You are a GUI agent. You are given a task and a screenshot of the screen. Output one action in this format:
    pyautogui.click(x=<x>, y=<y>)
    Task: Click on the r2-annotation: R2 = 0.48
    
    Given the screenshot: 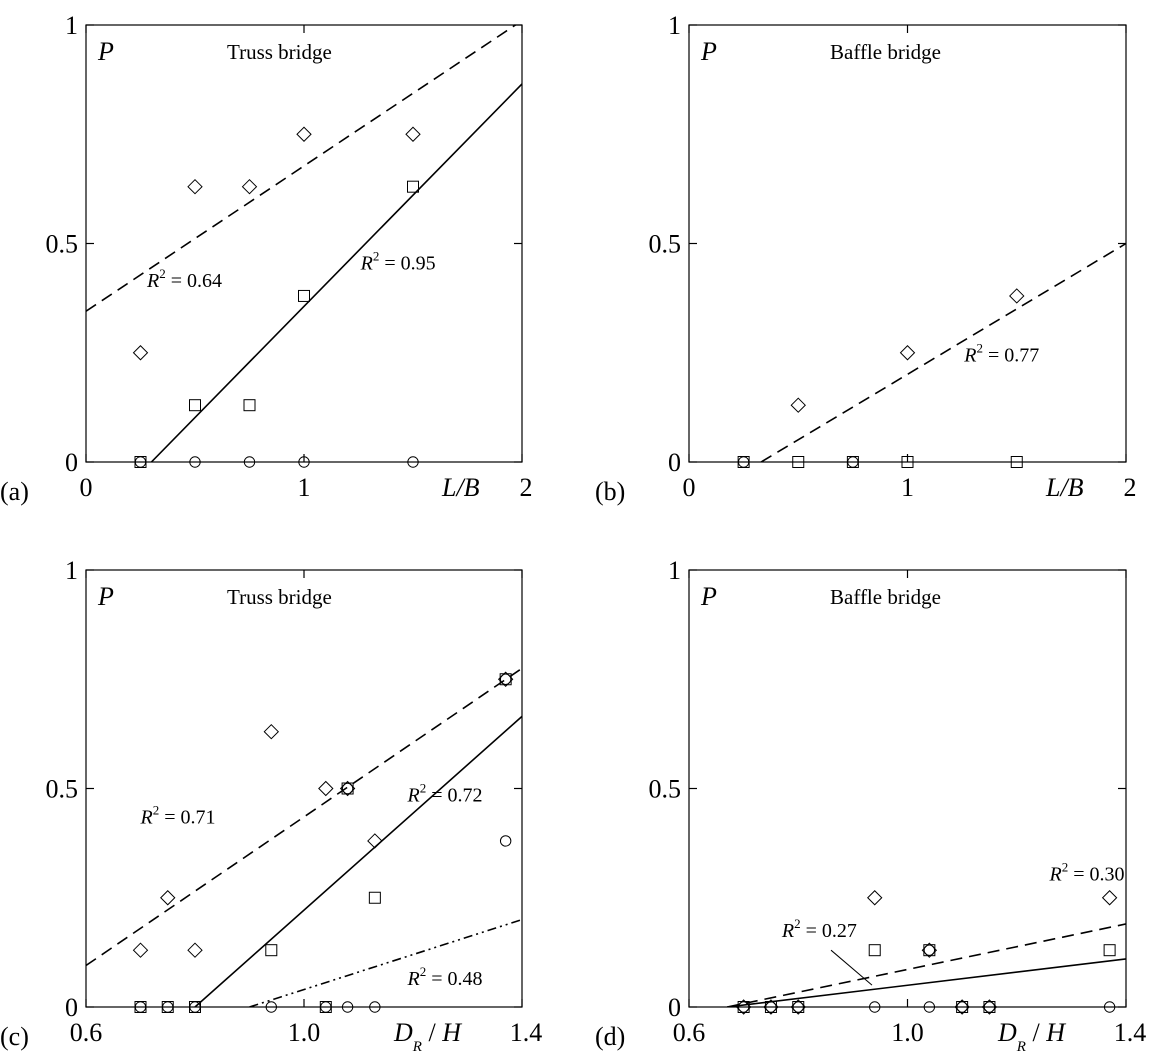 What is the action you would take?
    pyautogui.click(x=445, y=977)
    